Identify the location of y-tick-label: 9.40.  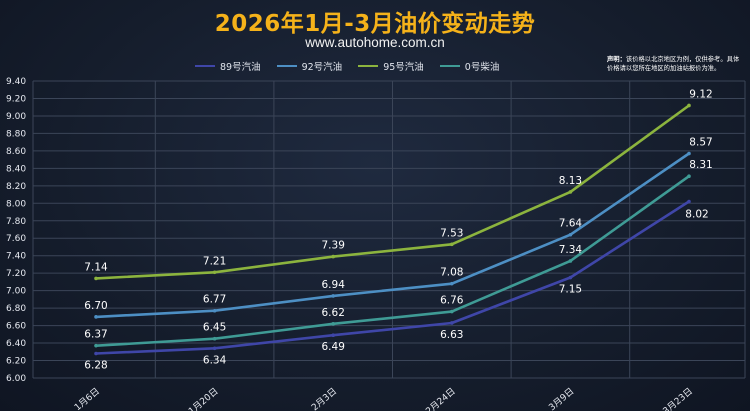
(16, 82).